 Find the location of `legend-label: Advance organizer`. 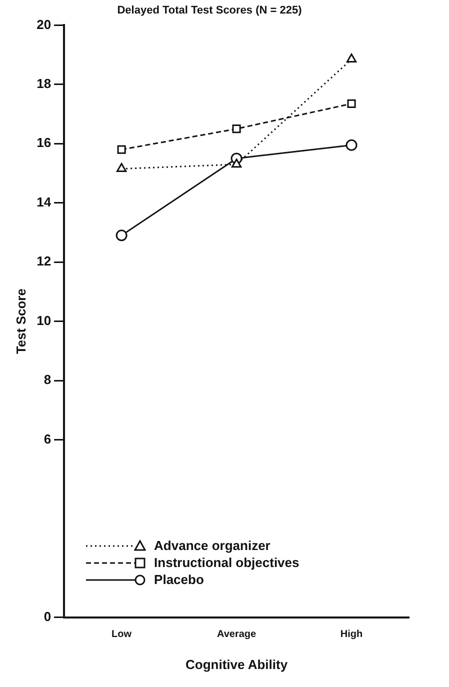

legend-label: Advance organizer is located at coordinates (212, 546).